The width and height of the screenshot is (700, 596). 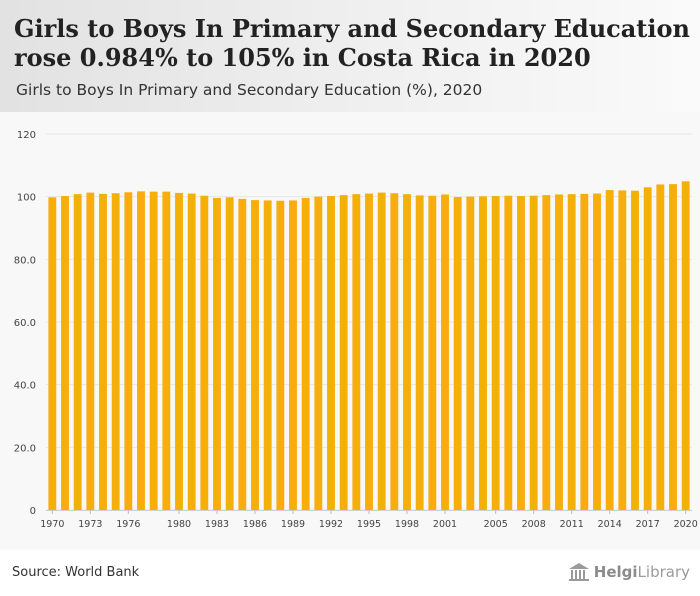 What do you see at coordinates (610, 524) in the screenshot?
I see `x-tick-label: 2014` at bounding box center [610, 524].